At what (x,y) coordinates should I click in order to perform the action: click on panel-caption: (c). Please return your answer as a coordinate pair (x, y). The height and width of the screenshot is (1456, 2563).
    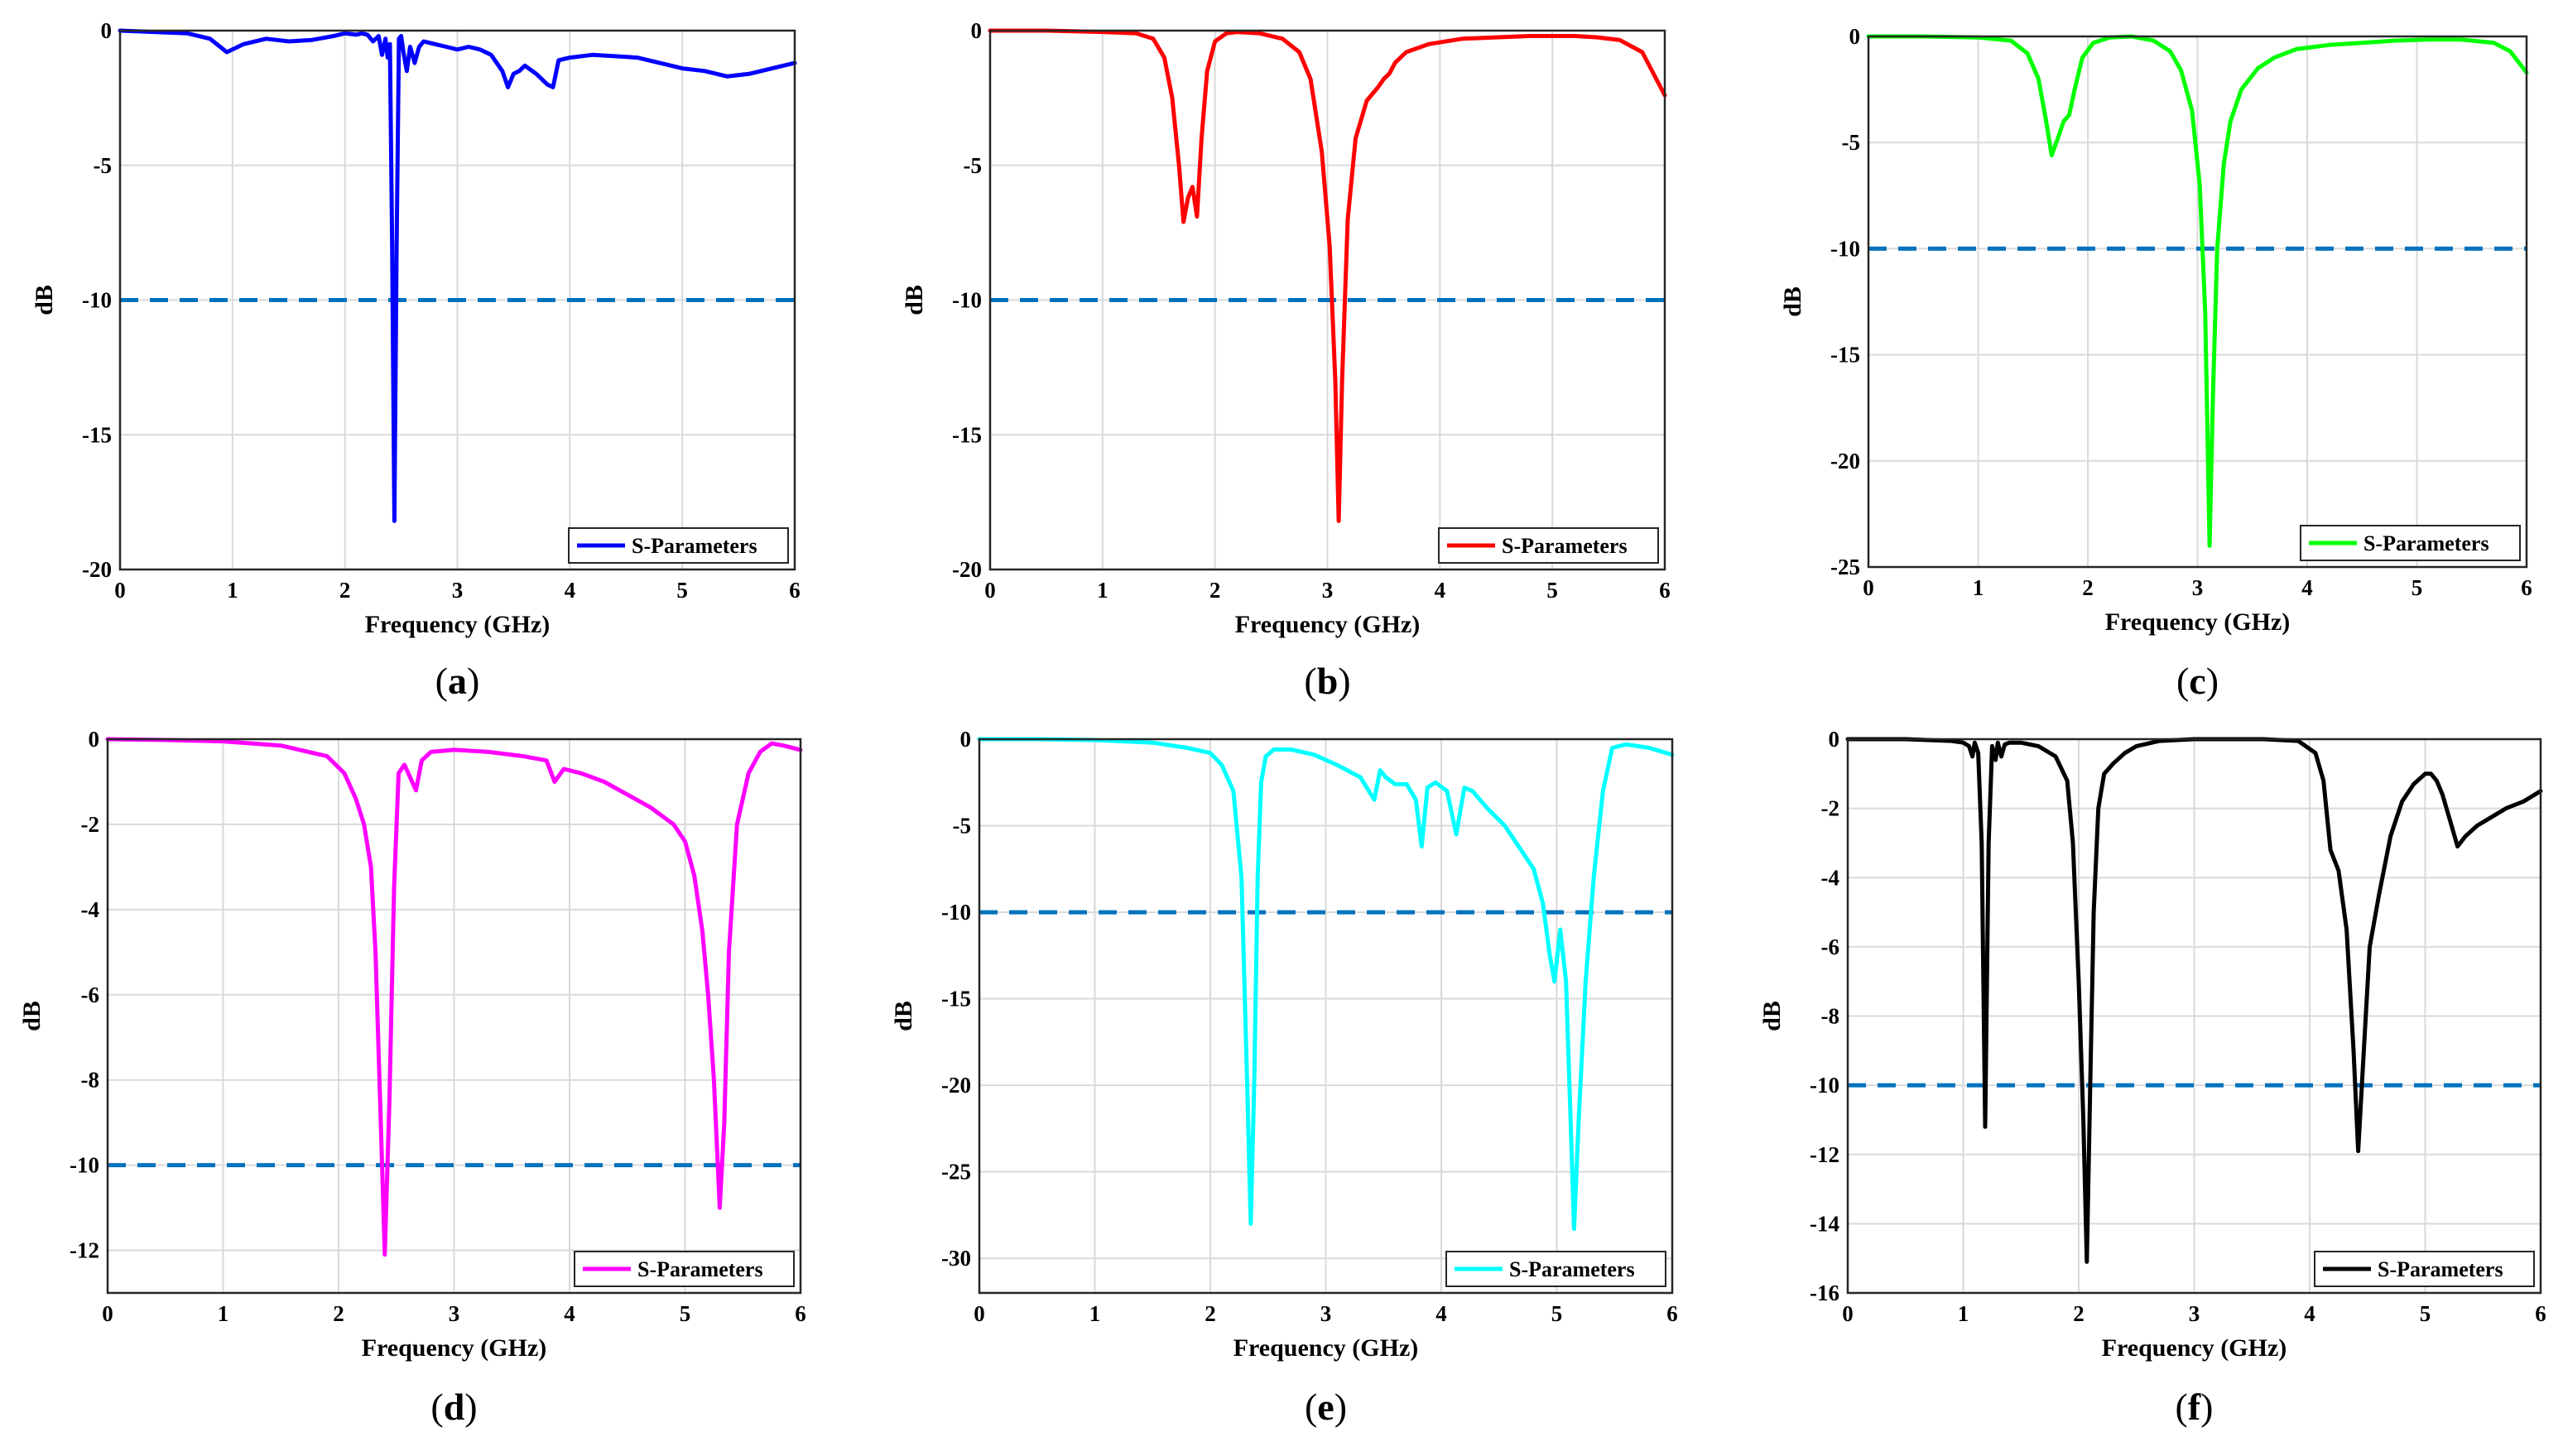
    Looking at the image, I should click on (2197, 681).